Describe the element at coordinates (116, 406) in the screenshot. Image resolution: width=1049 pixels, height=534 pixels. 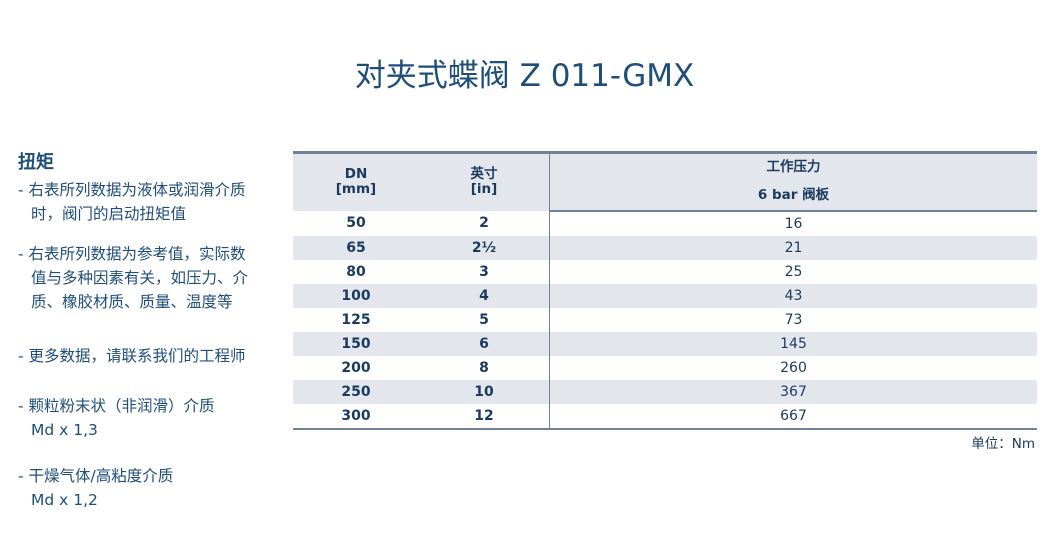
I see `note-line: - 颗粒粉末状（非润滑）介质` at that location.